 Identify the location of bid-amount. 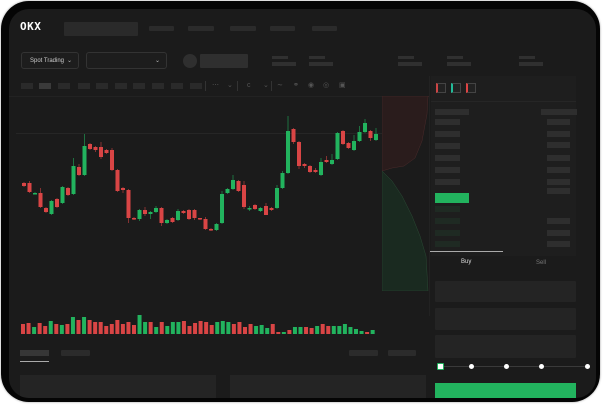
(558, 244).